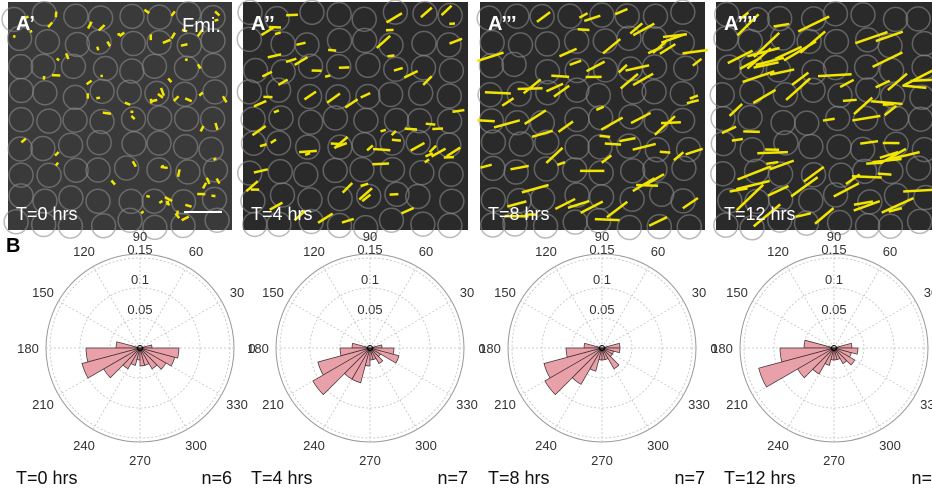  I want to click on n-label: n=6, so click(216, 478).